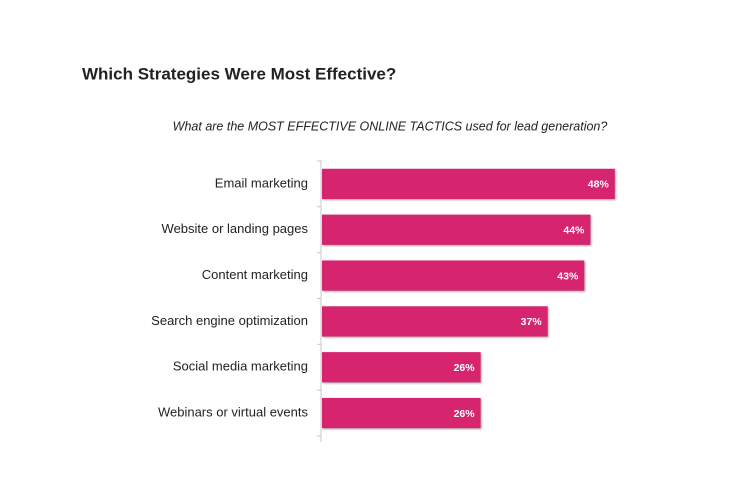 Image resolution: width=750 pixels, height=500 pixels. I want to click on category-label: Social media marketing, so click(240, 366).